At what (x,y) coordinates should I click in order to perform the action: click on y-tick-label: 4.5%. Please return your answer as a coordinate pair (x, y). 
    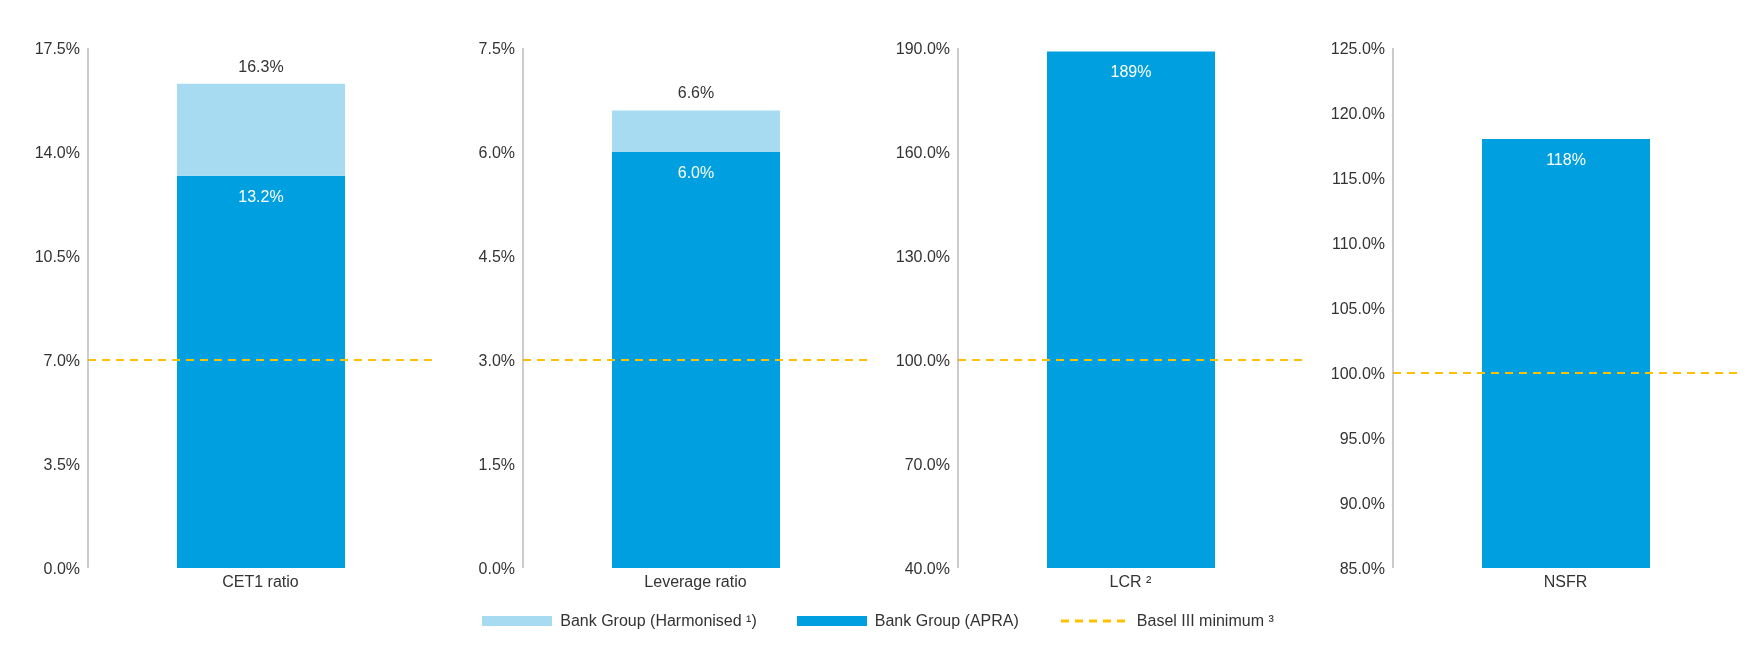
    Looking at the image, I should click on (496, 256).